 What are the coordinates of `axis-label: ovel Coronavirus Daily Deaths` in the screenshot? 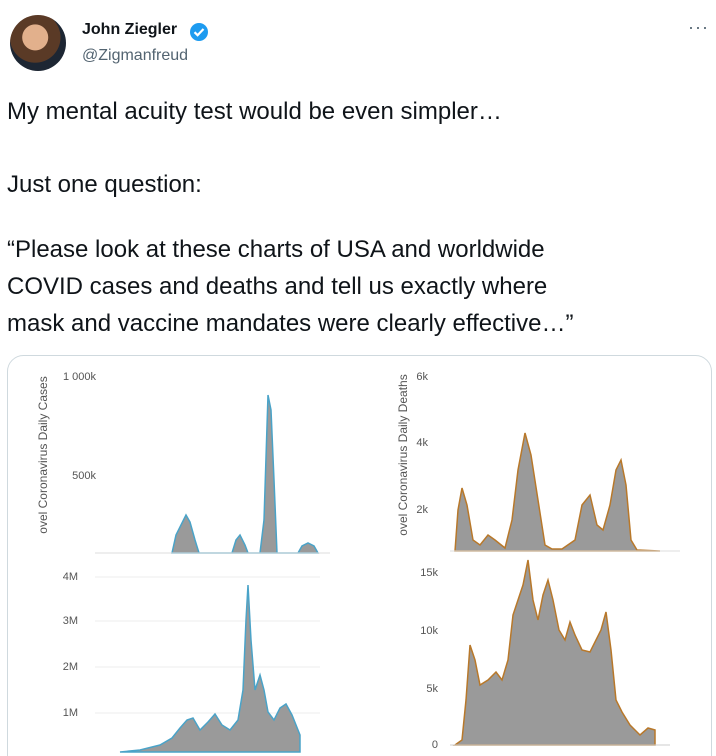 It's located at (403, 454).